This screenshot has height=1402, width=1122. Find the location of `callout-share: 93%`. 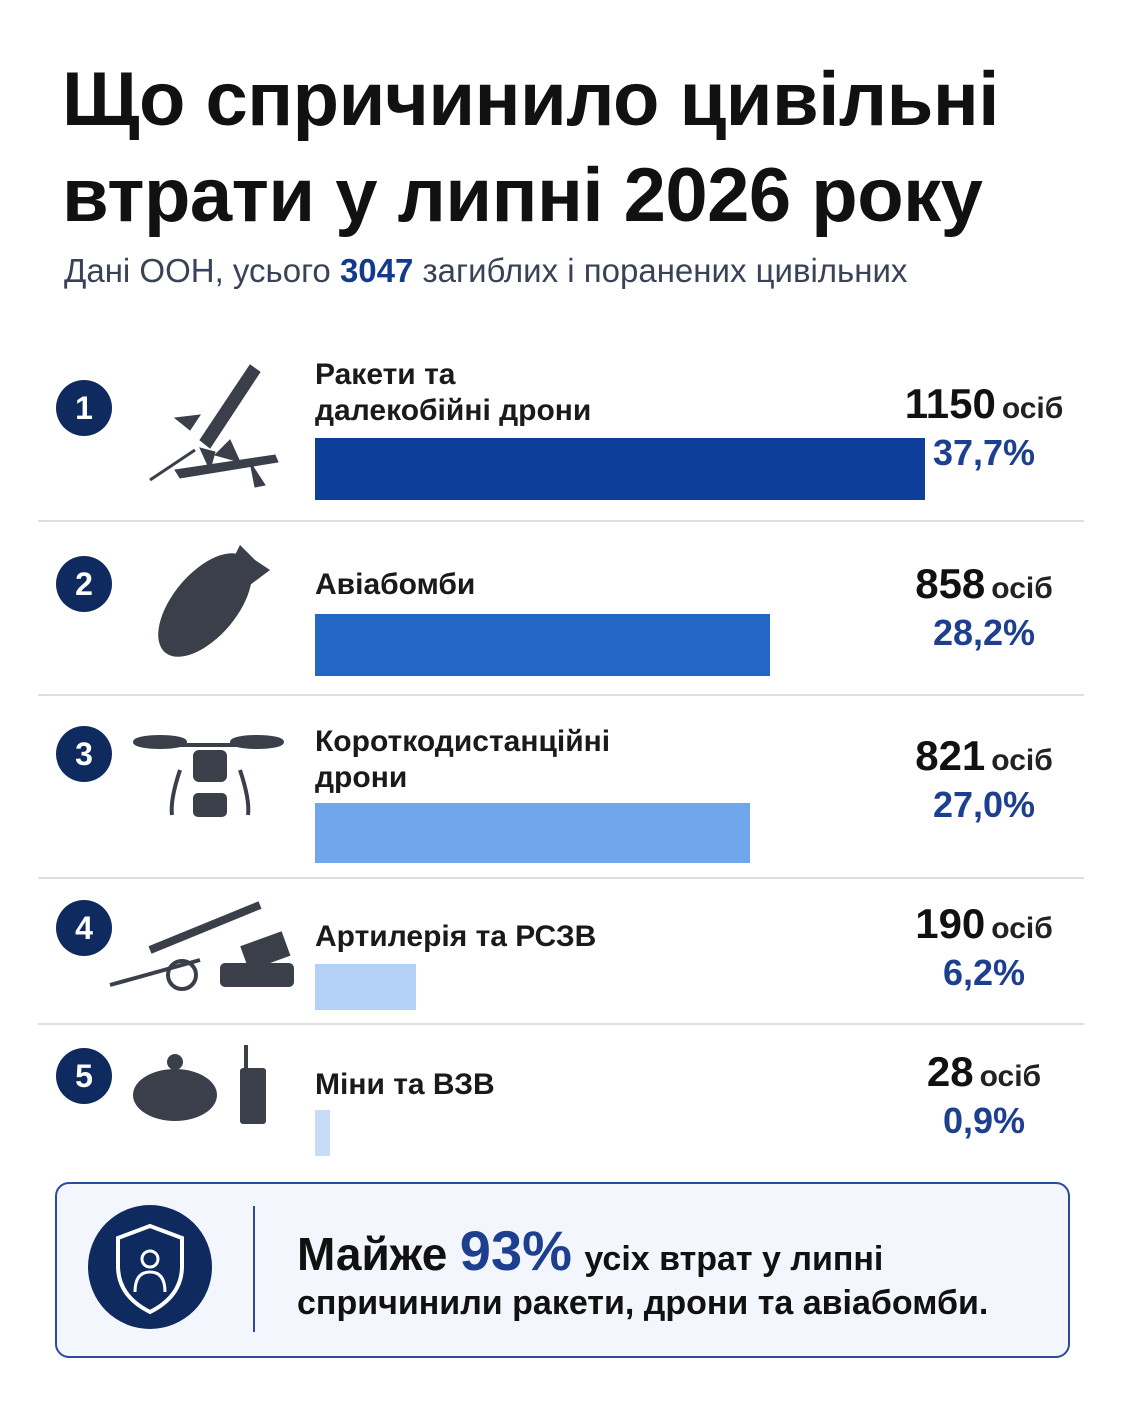

callout-share: 93% is located at coordinates (515, 1250).